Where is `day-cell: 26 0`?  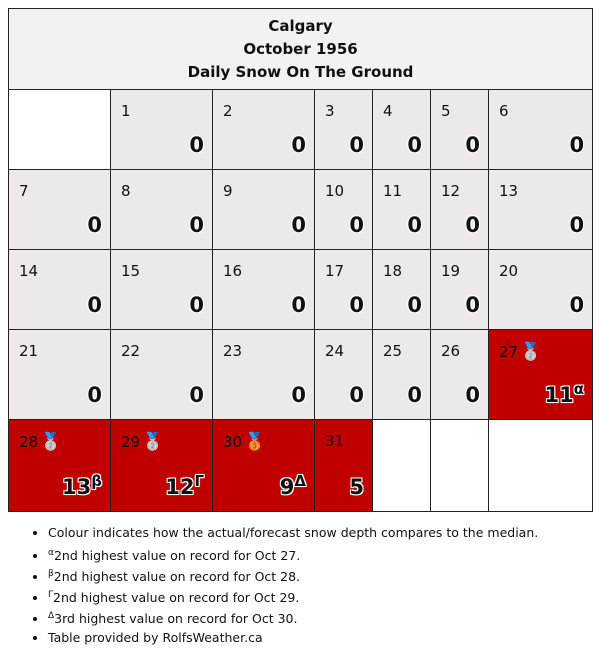
day-cell: 26 0 is located at coordinates (459, 374).